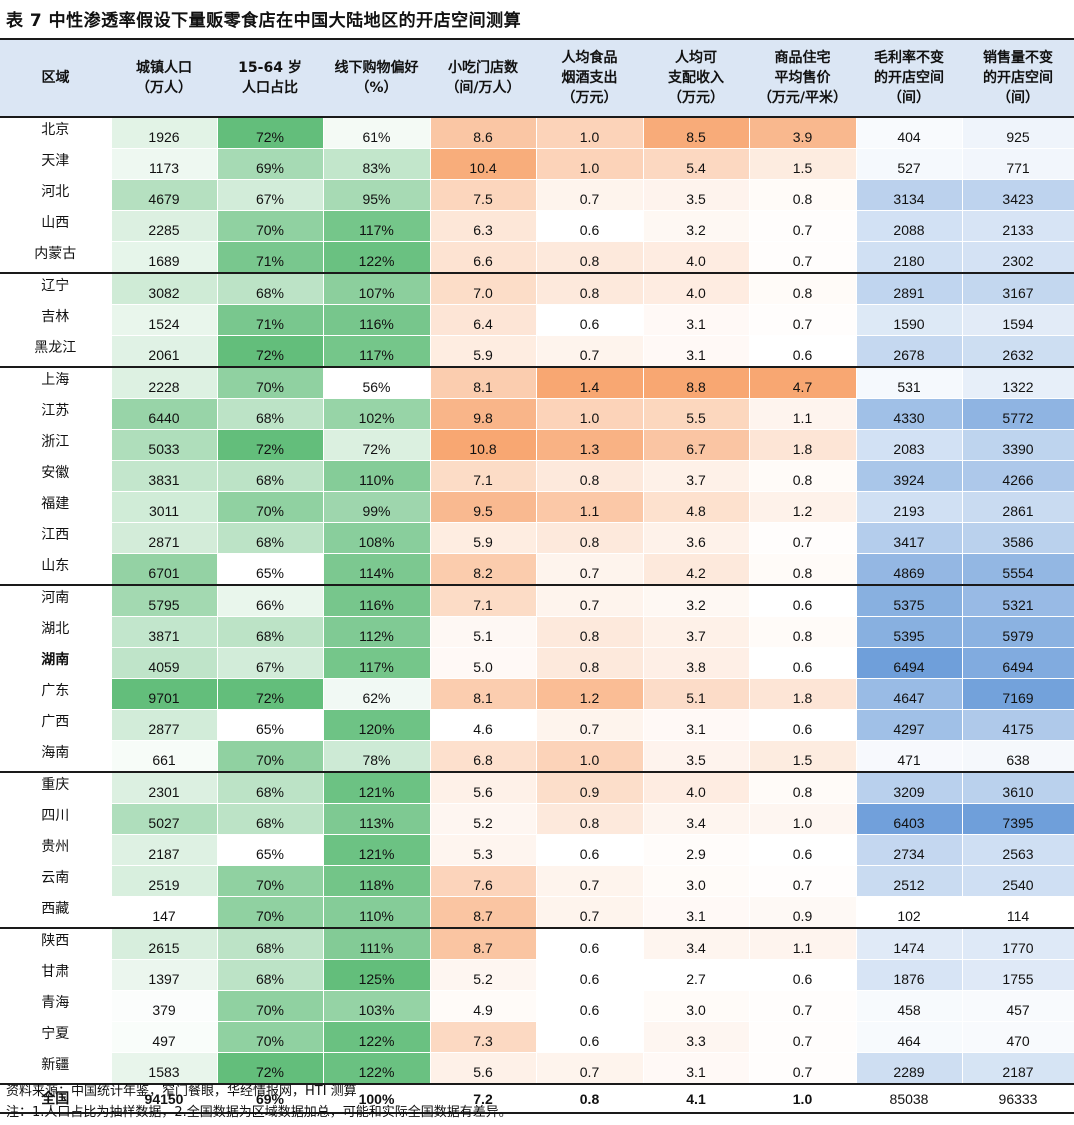 The width and height of the screenshot is (1074, 1125). What do you see at coordinates (483, 569) in the screenshot?
I see `snack-cell: 8.2` at bounding box center [483, 569].